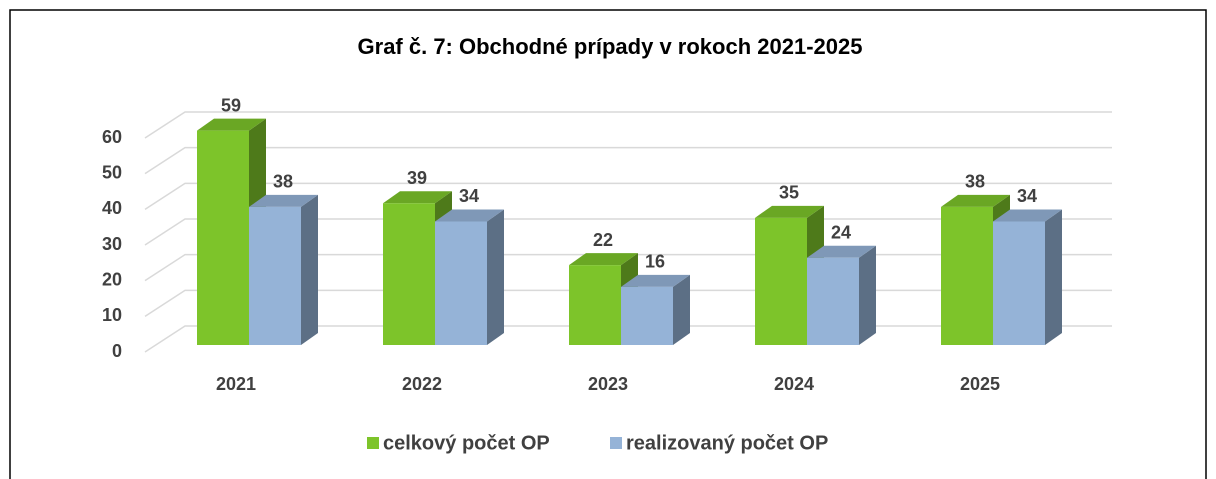 Image resolution: width=1216 pixels, height=479 pixels. Describe the element at coordinates (112, 172) in the screenshot. I see `y-tick-label: 50` at that location.